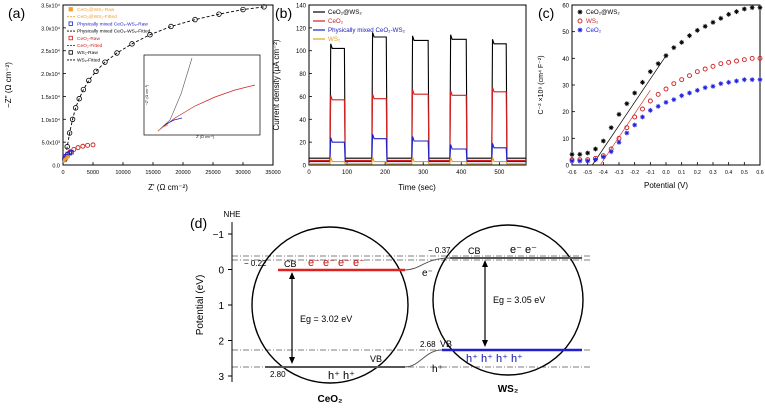  I want to click on ws2-cb-label: CB, so click(474, 251).